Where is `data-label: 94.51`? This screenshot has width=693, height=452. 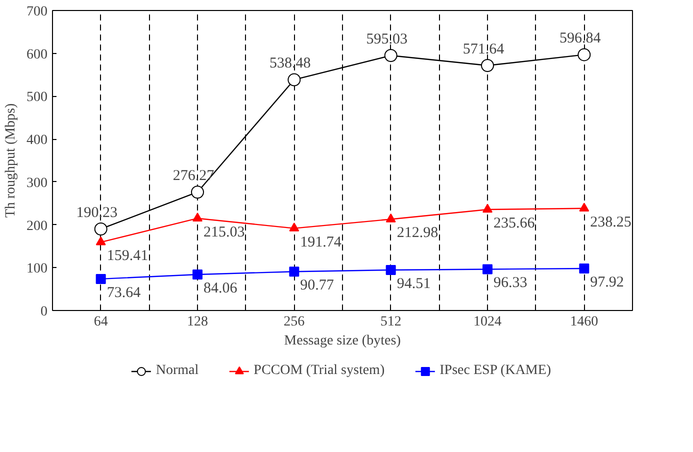
data-label: 94.51 is located at coordinates (413, 284).